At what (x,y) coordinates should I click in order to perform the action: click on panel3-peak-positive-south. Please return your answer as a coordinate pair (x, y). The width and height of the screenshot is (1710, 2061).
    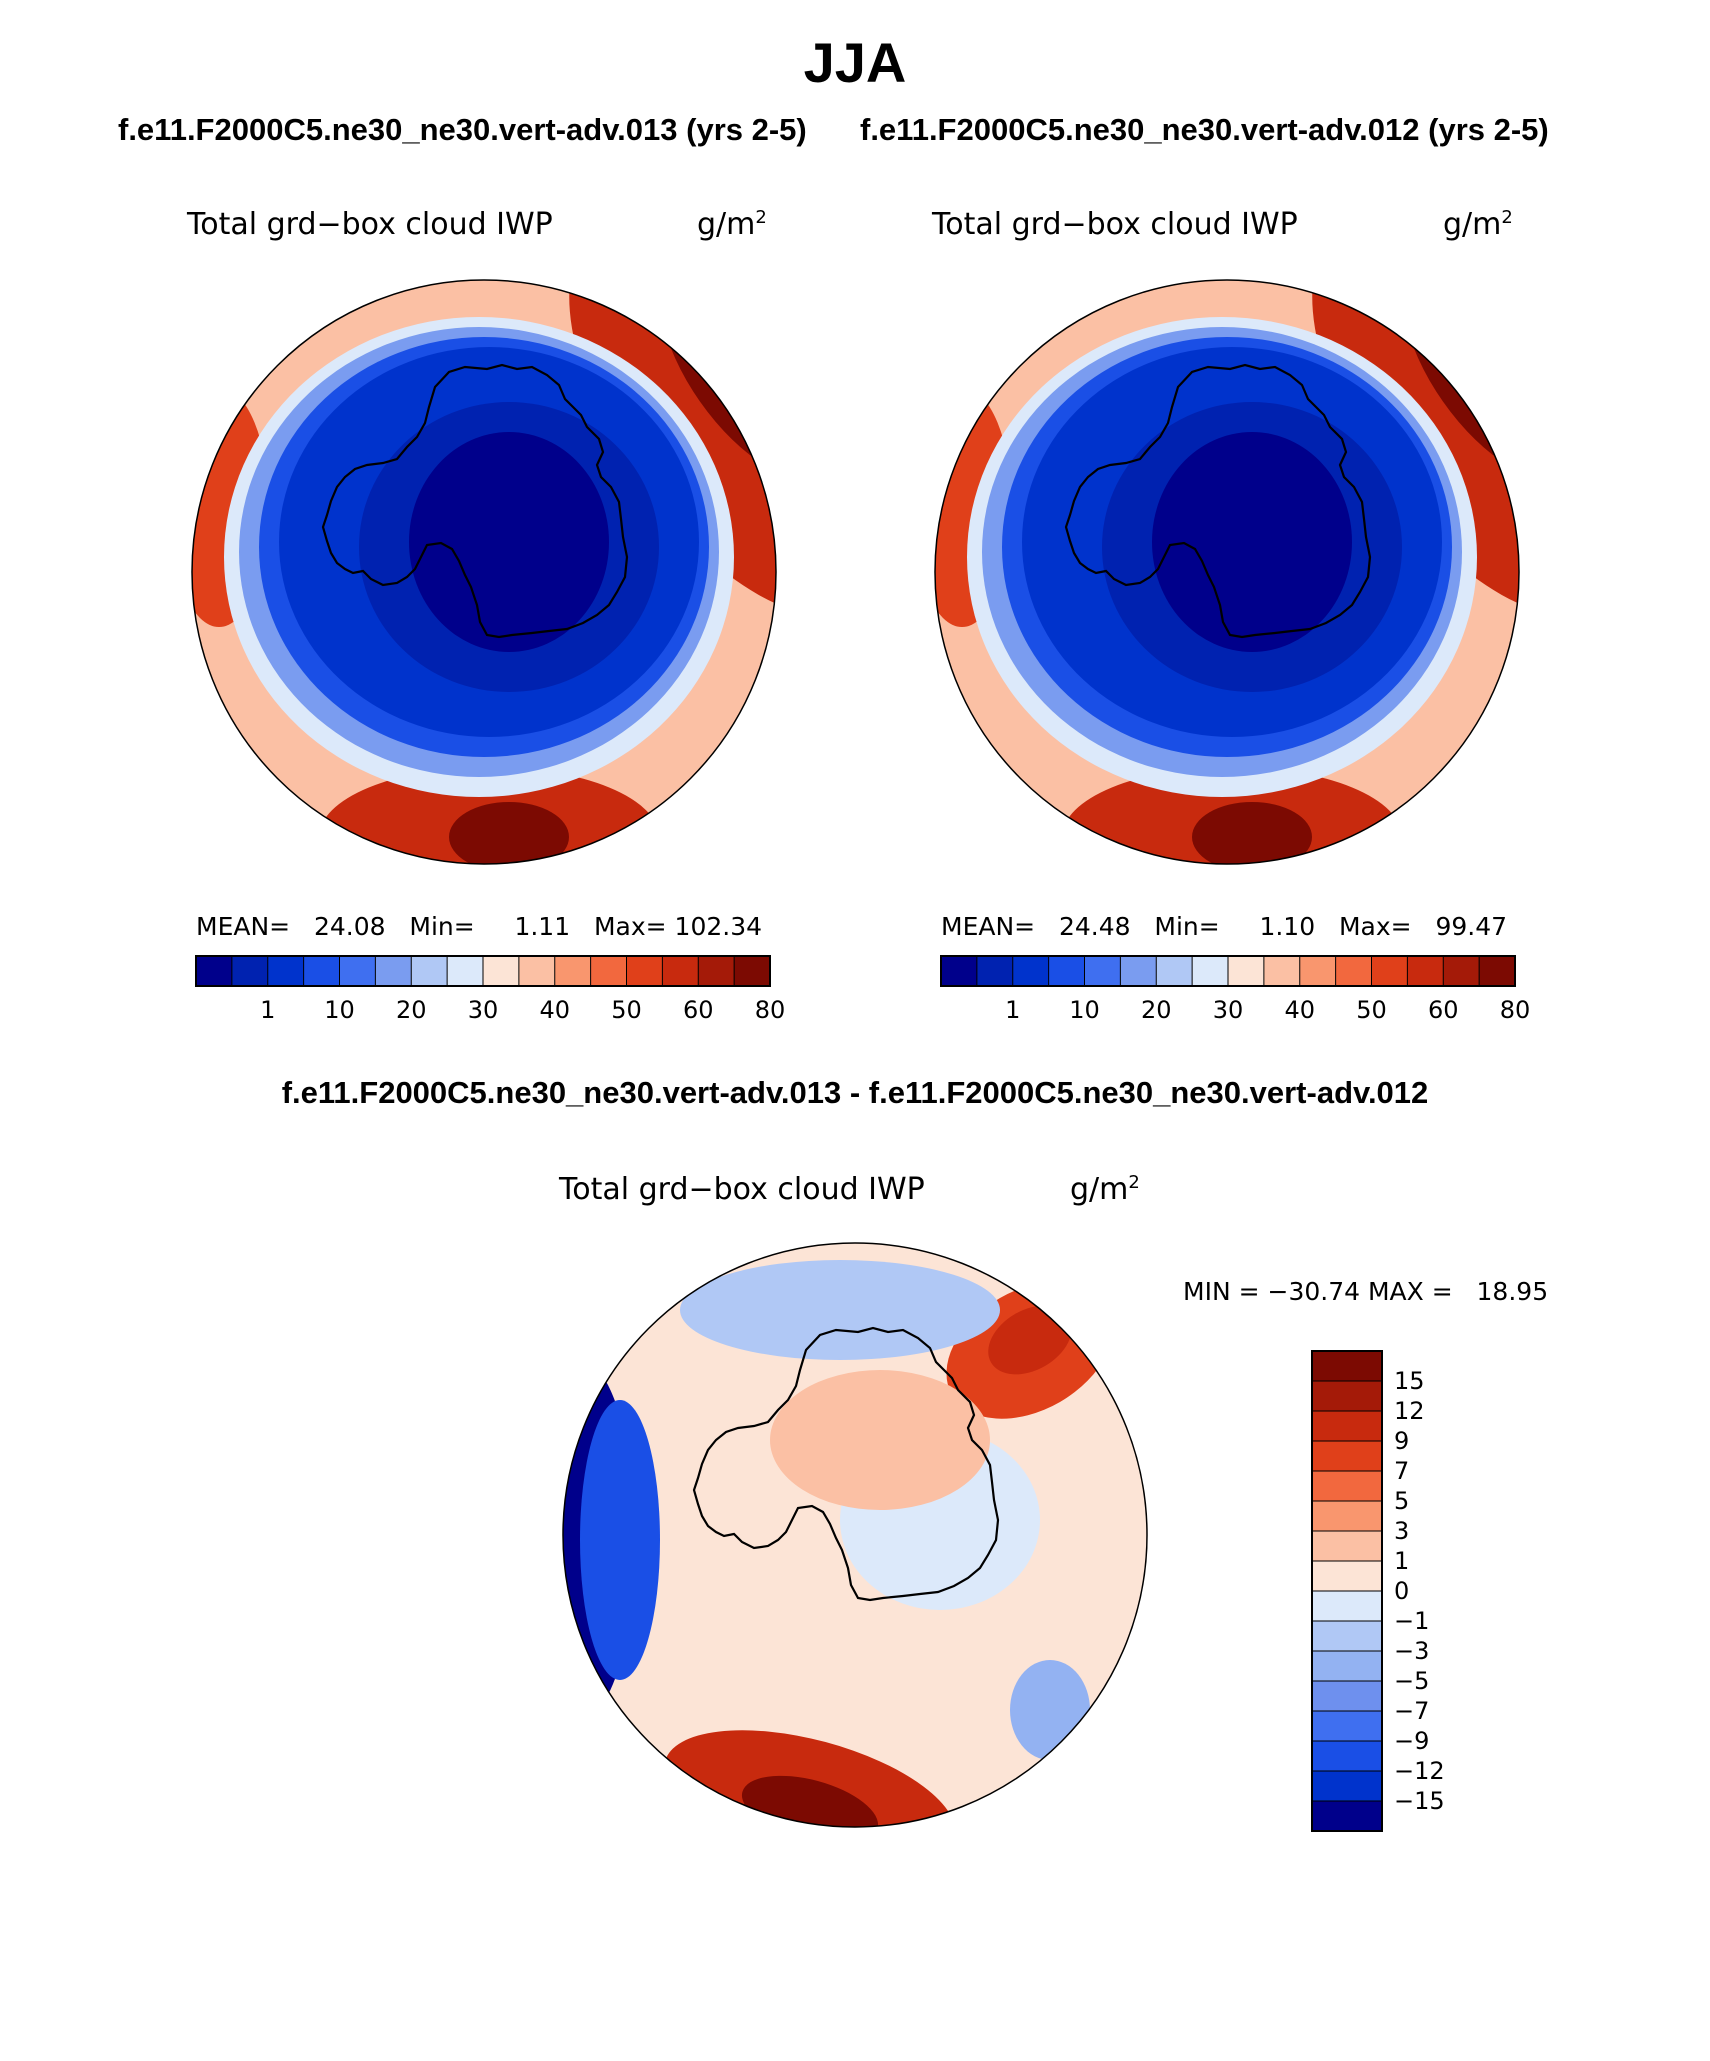
    Looking at the image, I should click on (810, 1801).